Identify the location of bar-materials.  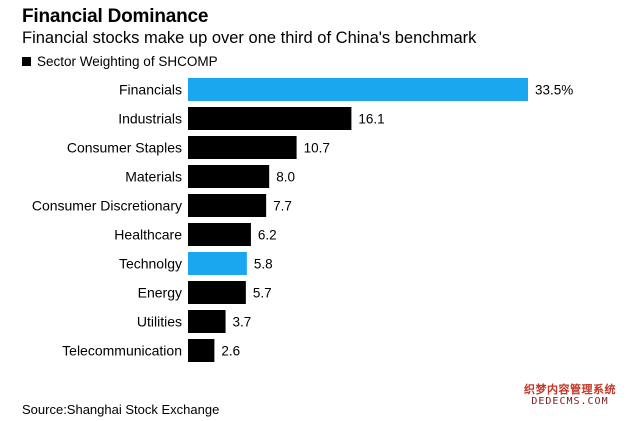
(229, 176).